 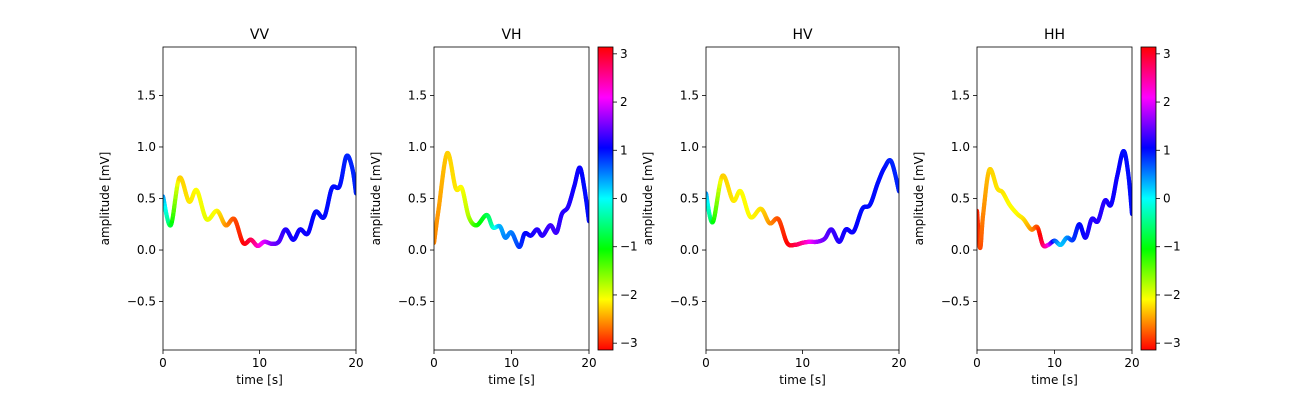 I want to click on chart-title: HV, so click(x=802, y=35).